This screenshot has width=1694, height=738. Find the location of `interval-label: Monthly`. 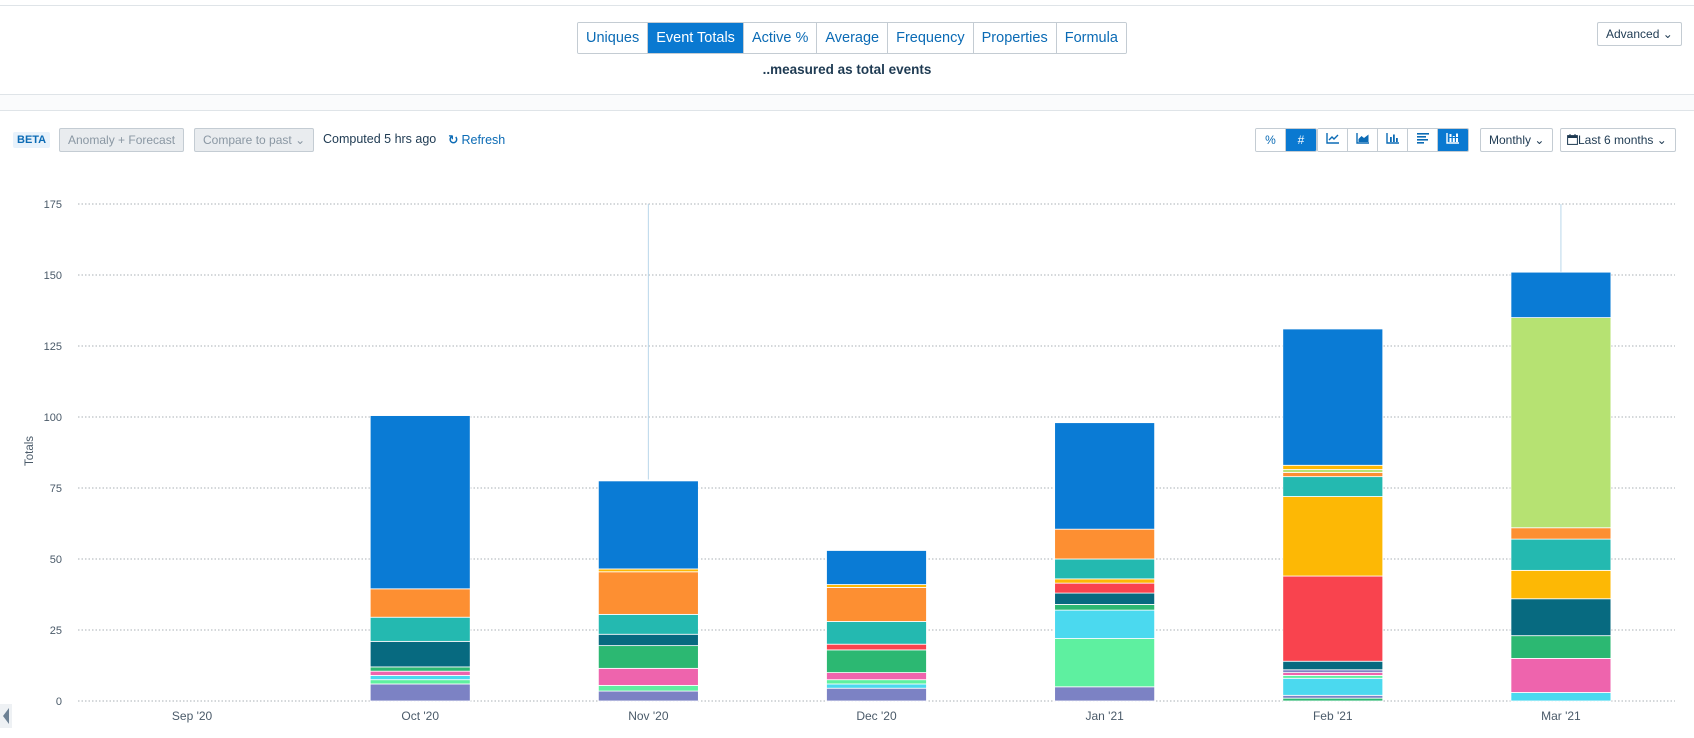

interval-label: Monthly is located at coordinates (1510, 140).